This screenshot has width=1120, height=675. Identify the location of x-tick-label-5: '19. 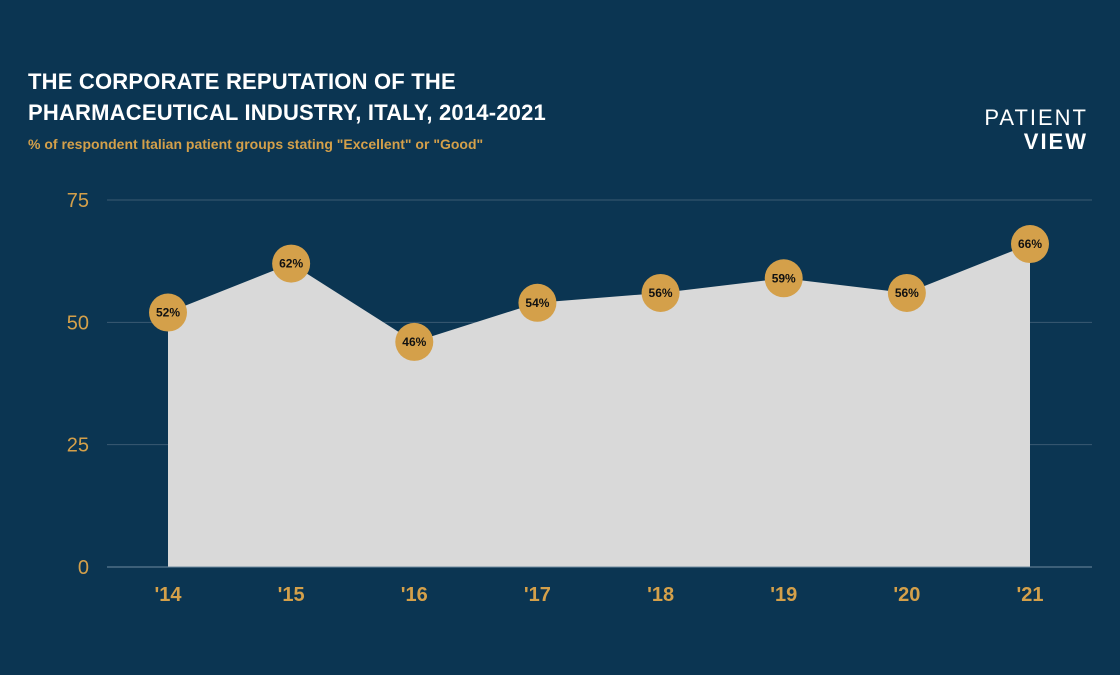
(783, 595).